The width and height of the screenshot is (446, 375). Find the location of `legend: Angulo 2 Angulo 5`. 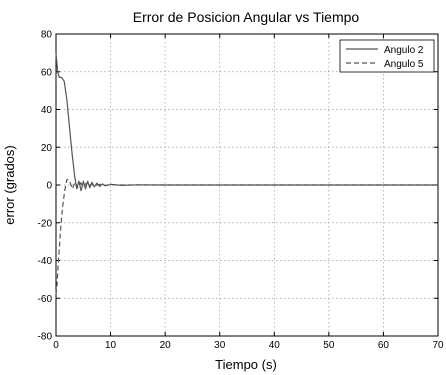

legend: Angulo 2 Angulo 5 is located at coordinates (387, 56).